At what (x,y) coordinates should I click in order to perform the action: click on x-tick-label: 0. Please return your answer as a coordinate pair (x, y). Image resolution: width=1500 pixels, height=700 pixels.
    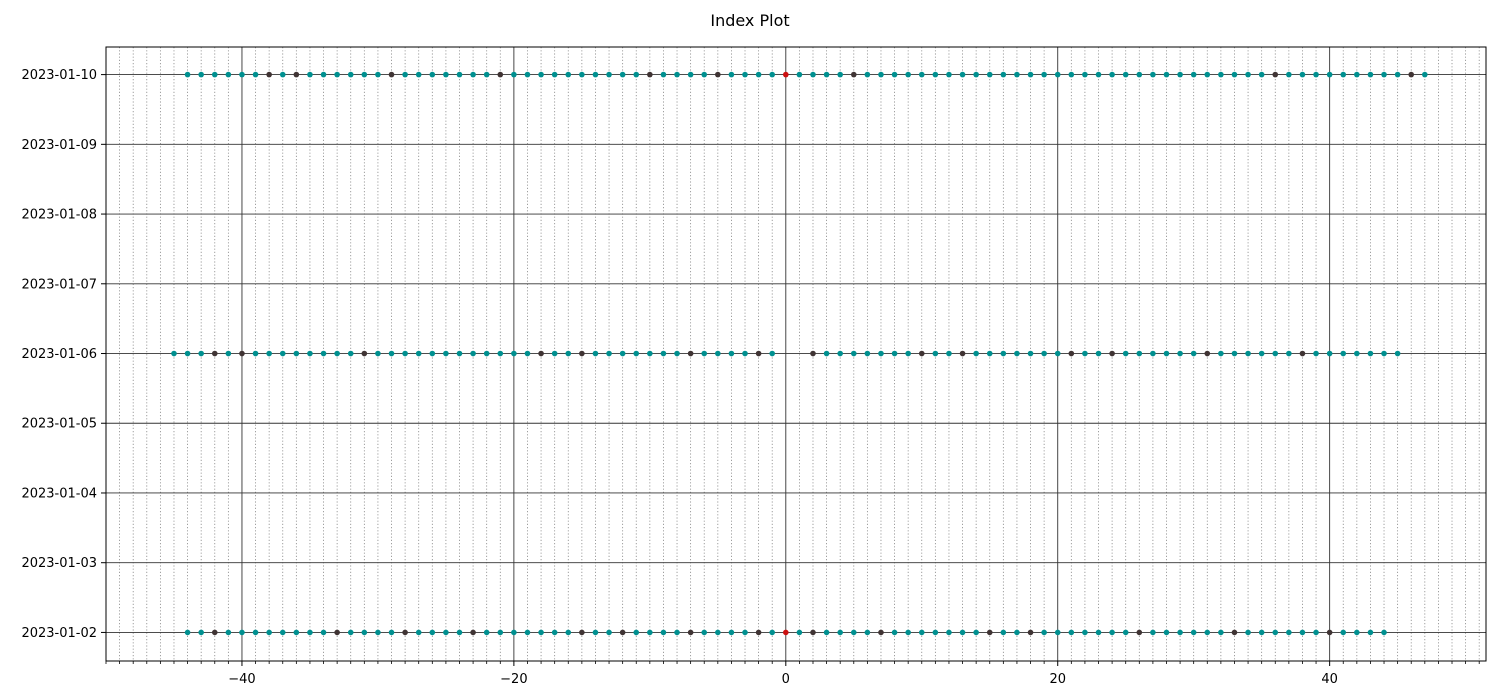
    Looking at the image, I should click on (786, 679).